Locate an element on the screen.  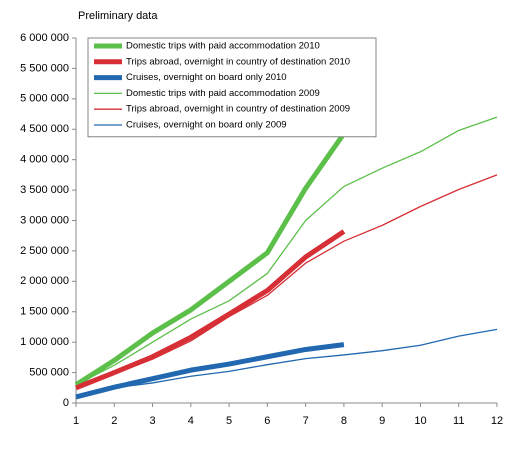
x-tick-label: 3 is located at coordinates (152, 421).